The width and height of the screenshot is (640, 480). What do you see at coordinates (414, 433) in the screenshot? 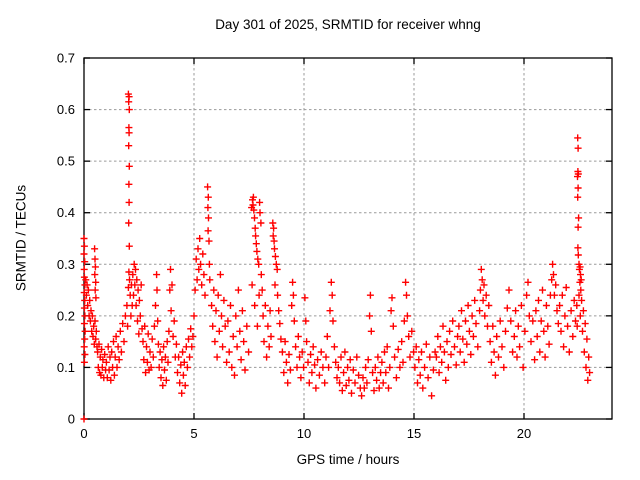
I see `x-tick-label: 15` at bounding box center [414, 433].